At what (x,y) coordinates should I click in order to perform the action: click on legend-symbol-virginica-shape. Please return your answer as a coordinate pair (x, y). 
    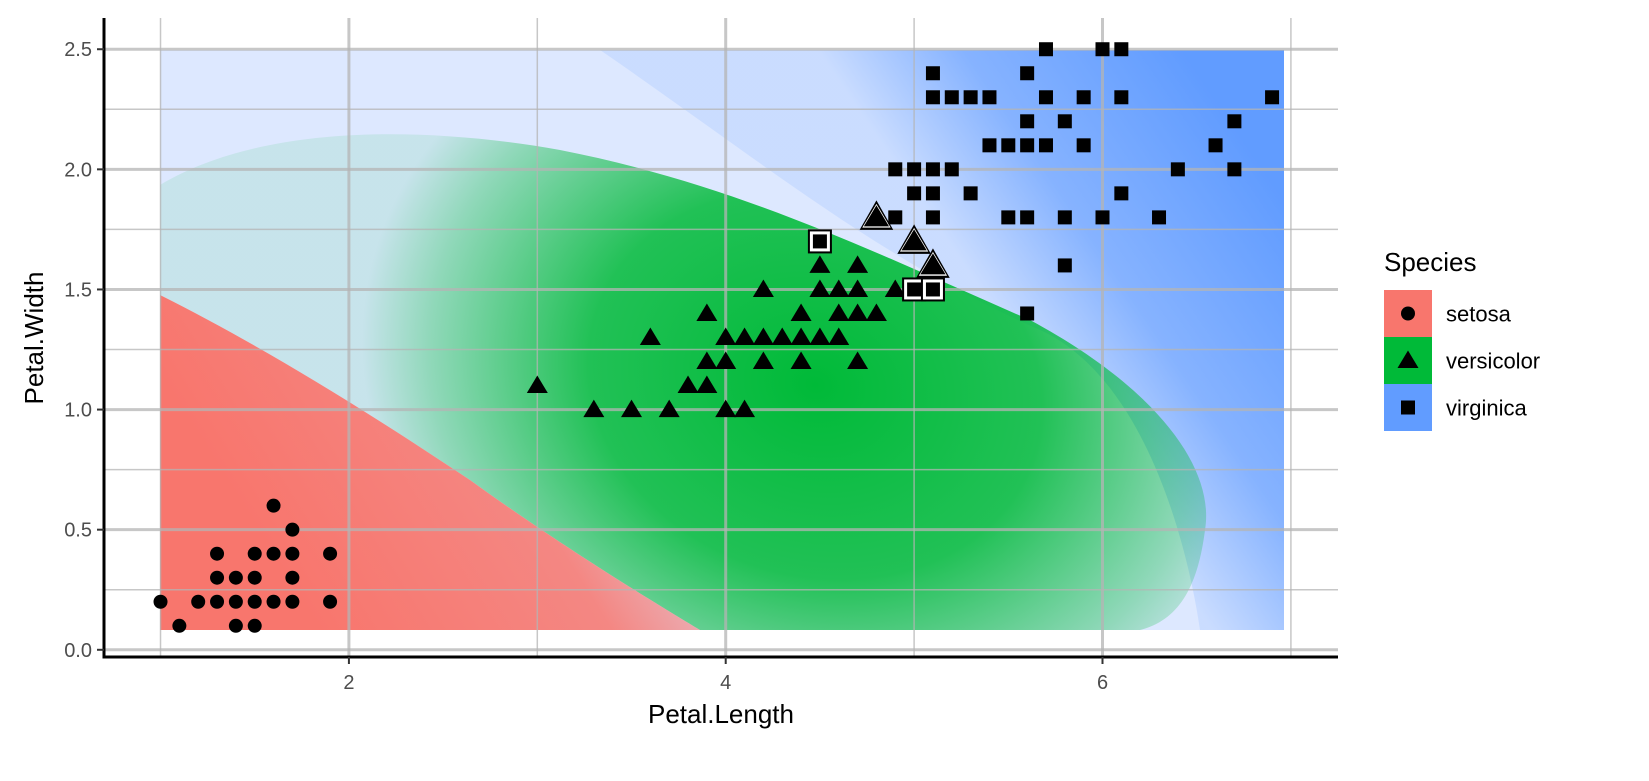
    Looking at the image, I should click on (1408, 407).